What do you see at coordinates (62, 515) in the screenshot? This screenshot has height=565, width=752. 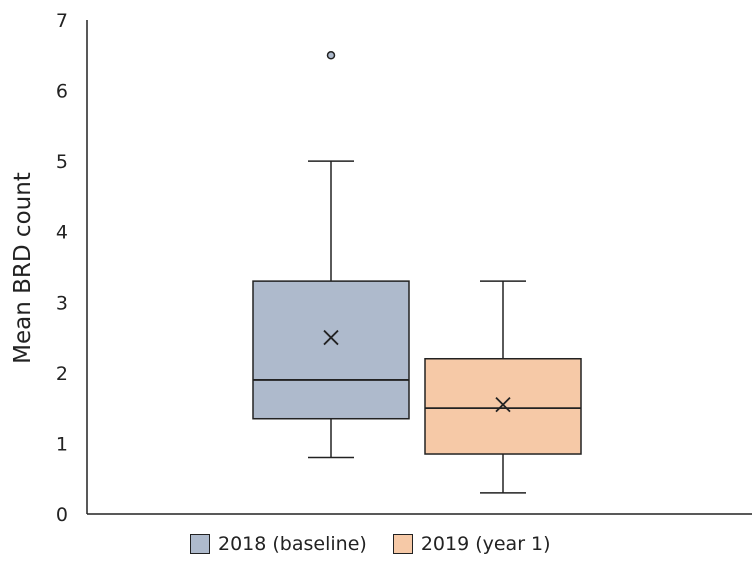 I see `y-tick-label: 0` at bounding box center [62, 515].